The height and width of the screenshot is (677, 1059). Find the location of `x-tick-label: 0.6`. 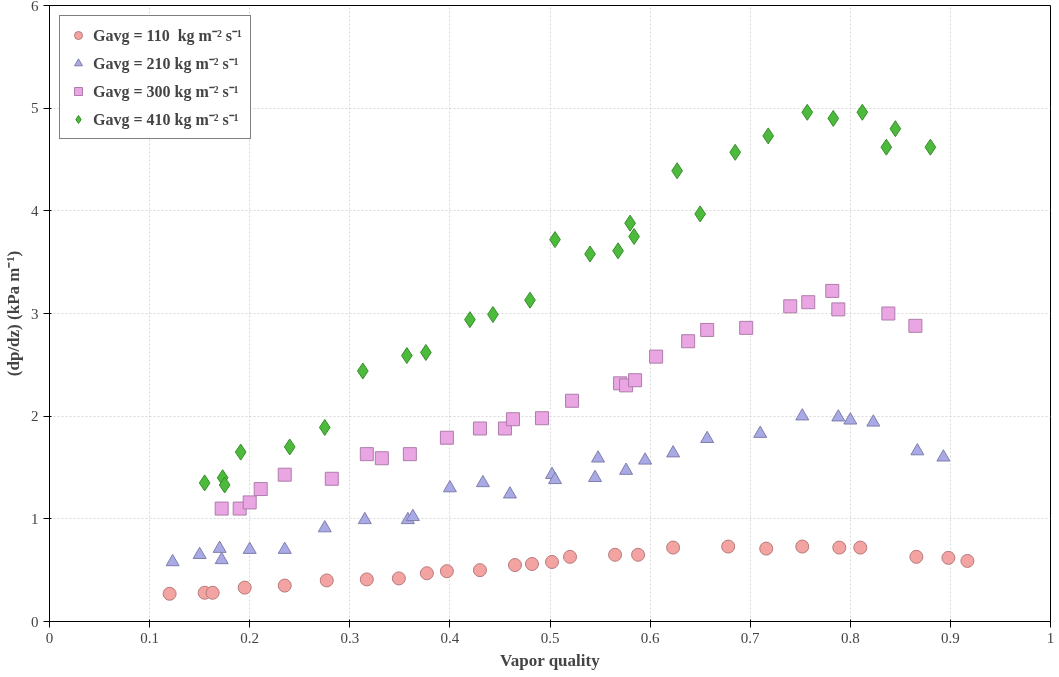

x-tick-label: 0.6 is located at coordinates (650, 637).